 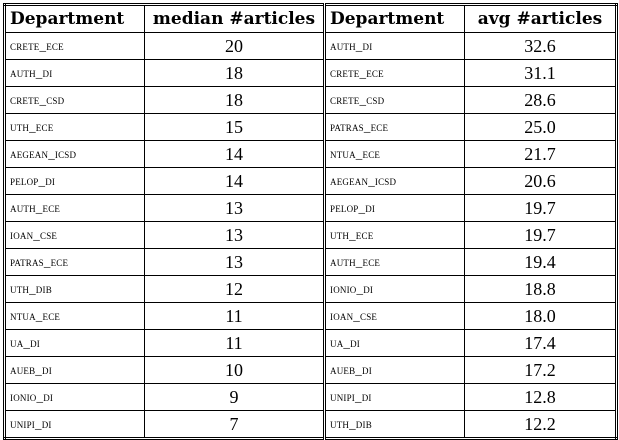 I want to click on table-row: pelop_di 14 aegean_icsd 20.6, so click(x=310, y=181).